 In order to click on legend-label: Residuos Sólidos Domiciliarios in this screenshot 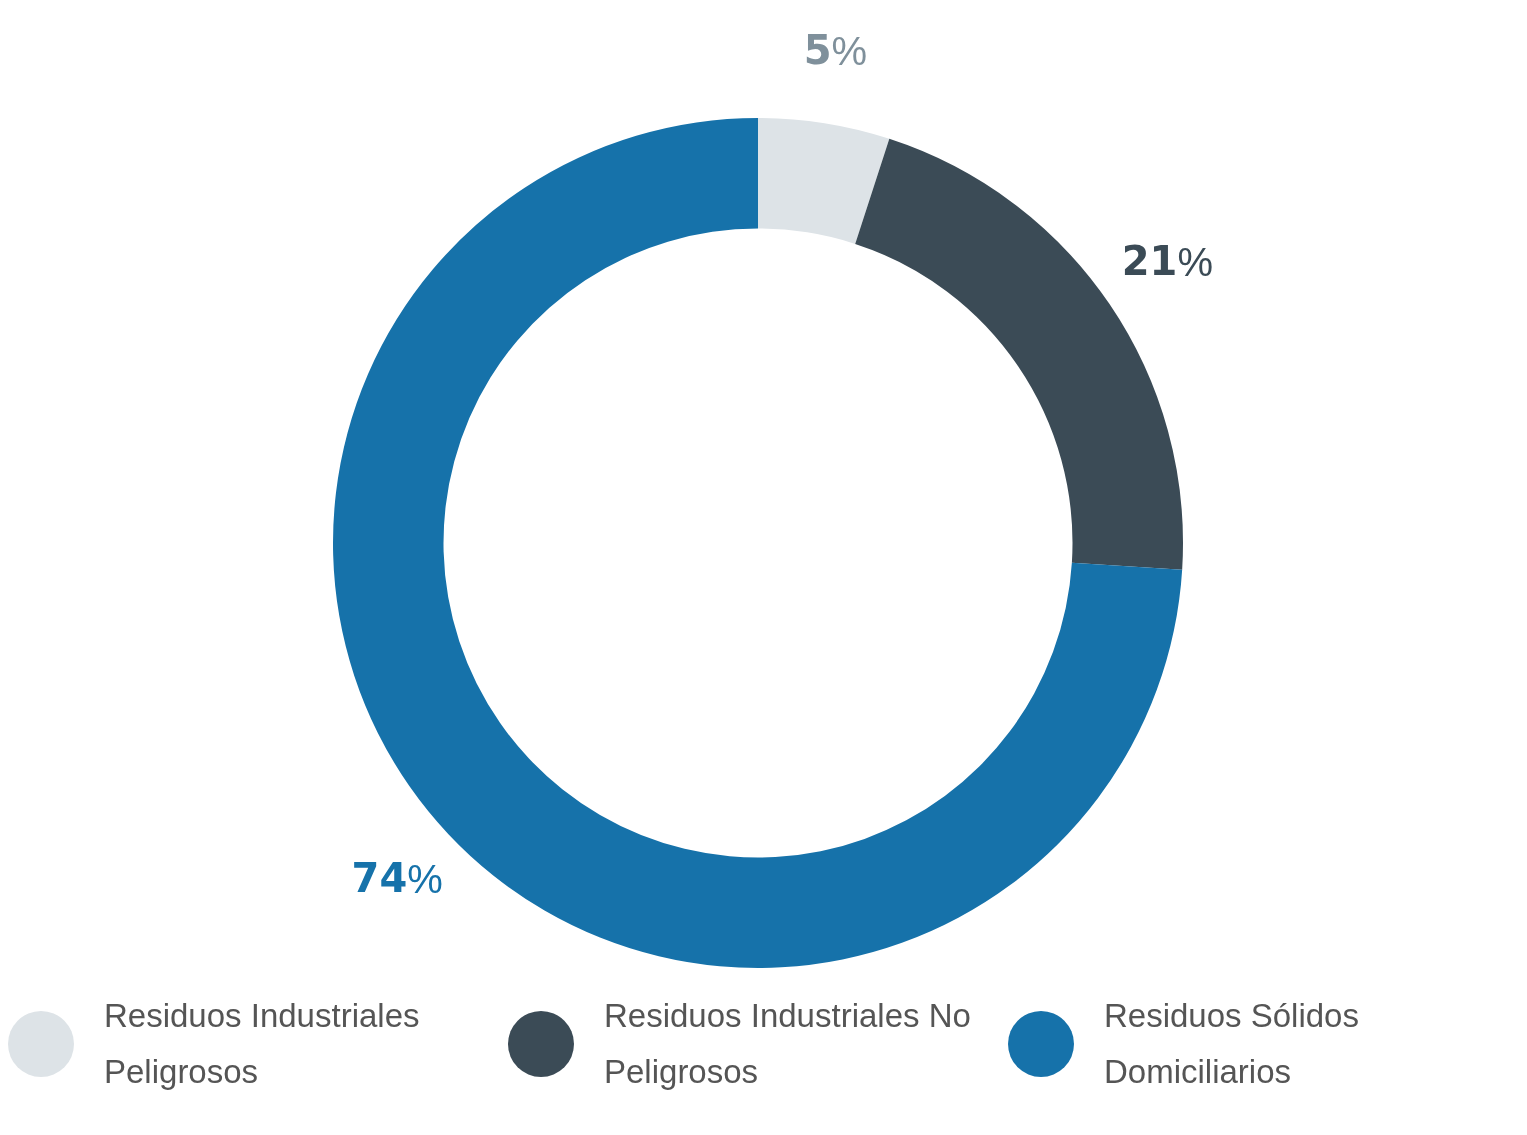, I will do `click(1232, 1044)`.